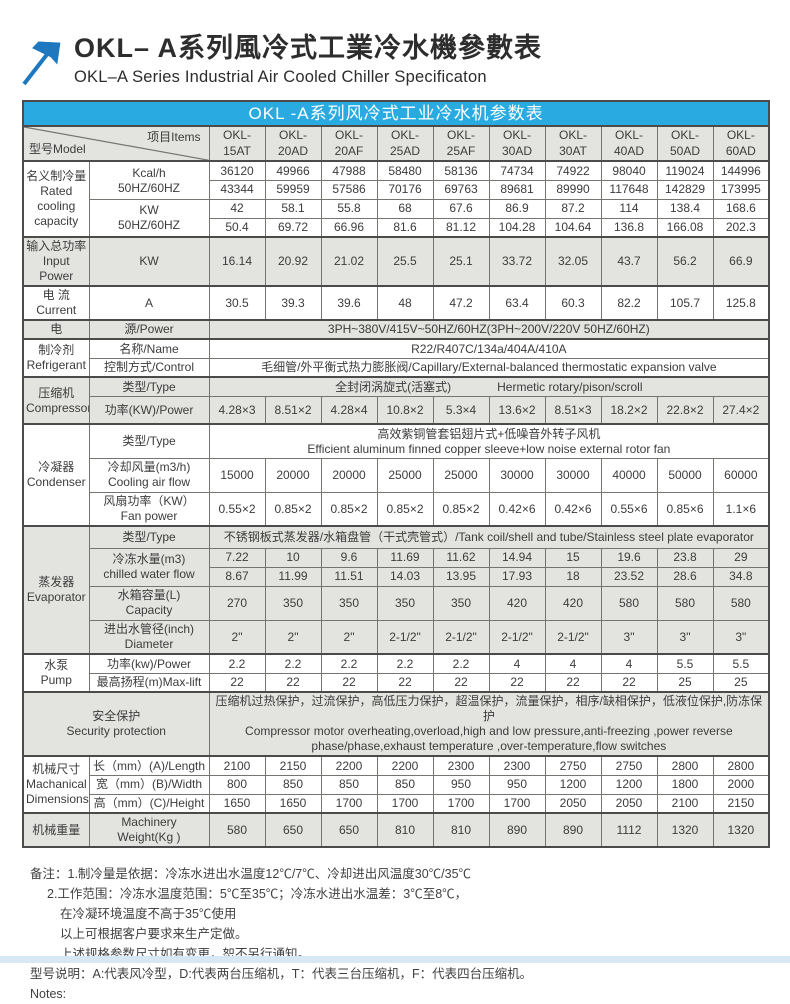 This screenshot has height=1004, width=790. What do you see at coordinates (149, 537) in the screenshot?
I see `row-label-type: 类型/Type` at bounding box center [149, 537].